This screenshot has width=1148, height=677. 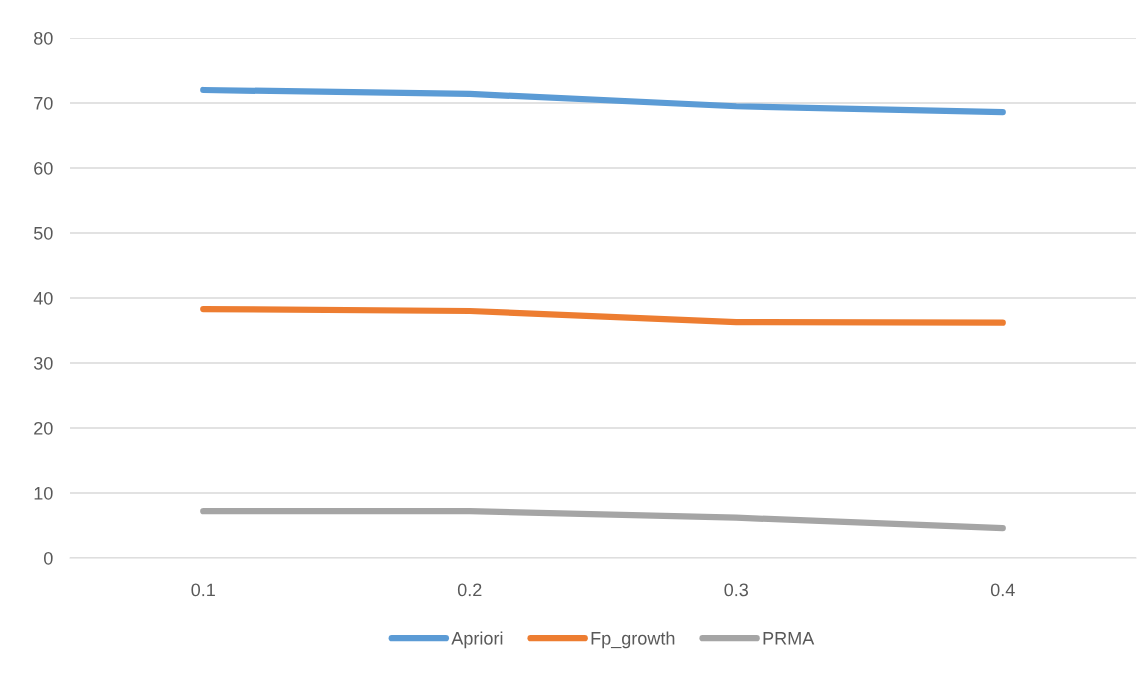 I want to click on y-tick-label: 50, so click(x=43, y=233).